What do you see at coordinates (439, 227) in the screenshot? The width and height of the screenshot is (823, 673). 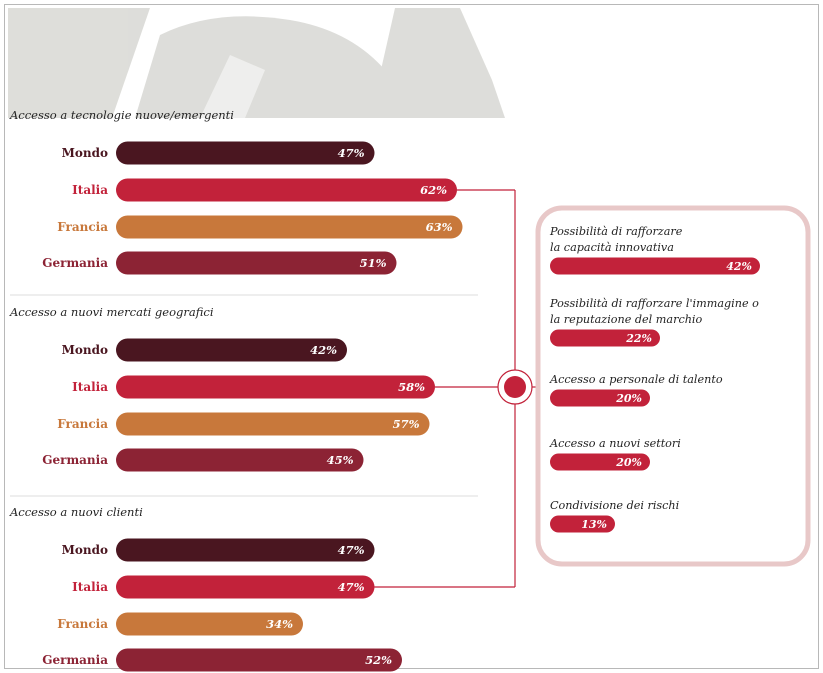 I see `data-label: 63%` at bounding box center [439, 227].